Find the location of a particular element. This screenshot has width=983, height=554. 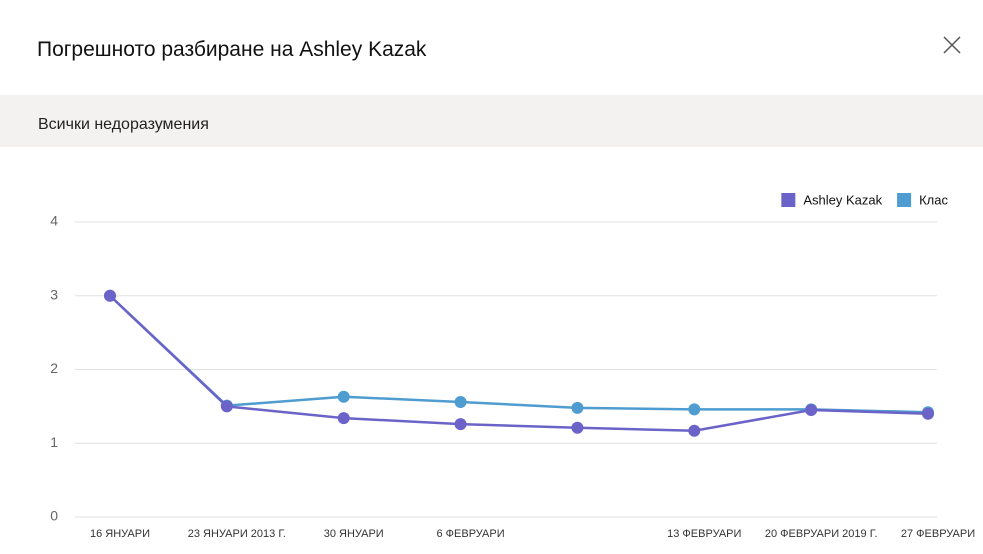

dialog-title: Погрешното разбиране на Ashley Kazak is located at coordinates (232, 49).